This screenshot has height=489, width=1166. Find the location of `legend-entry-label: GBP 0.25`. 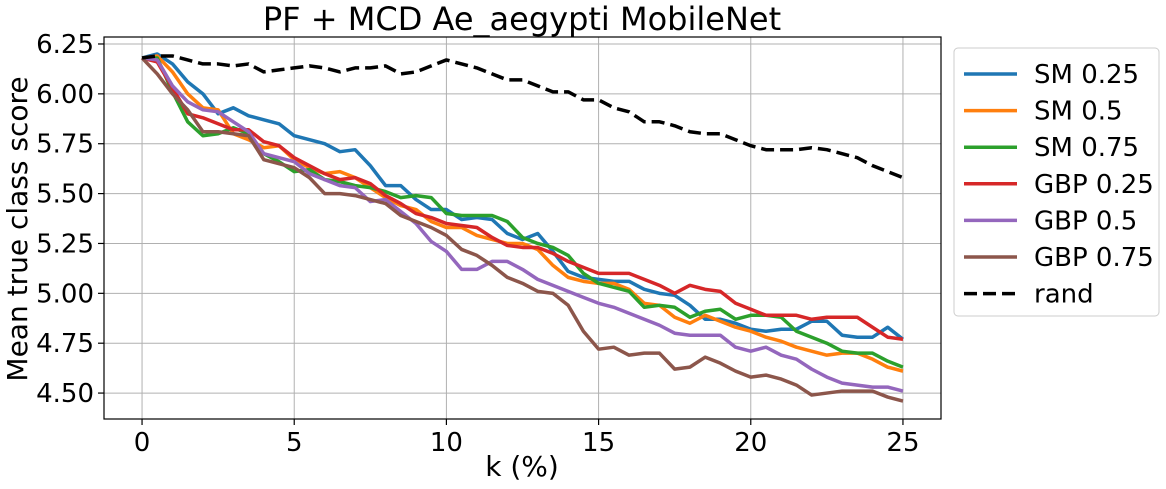

legend-entry-label: GBP 0.25 is located at coordinates (1094, 185).